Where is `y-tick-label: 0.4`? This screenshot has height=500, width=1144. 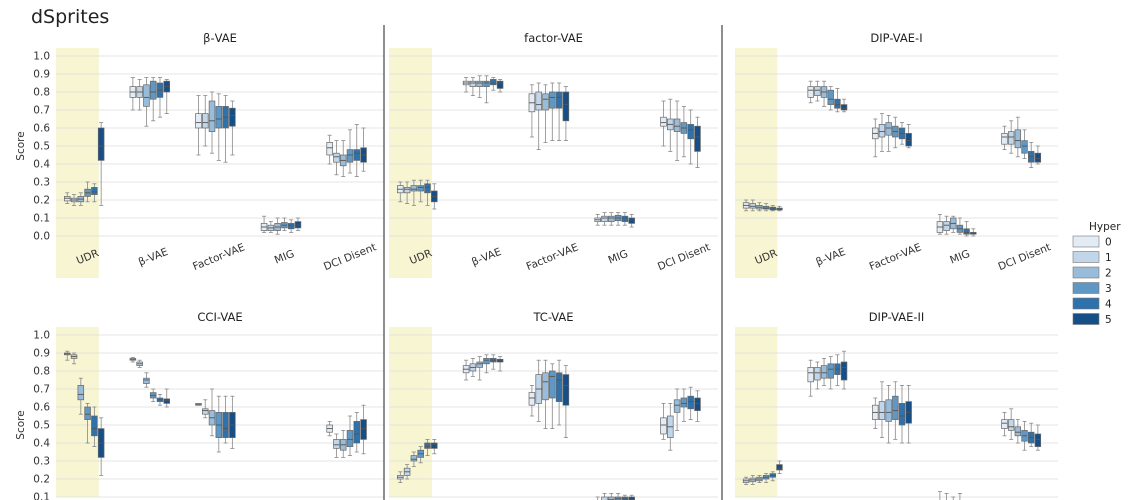
y-tick-label: 0.4 is located at coordinates (41, 444).